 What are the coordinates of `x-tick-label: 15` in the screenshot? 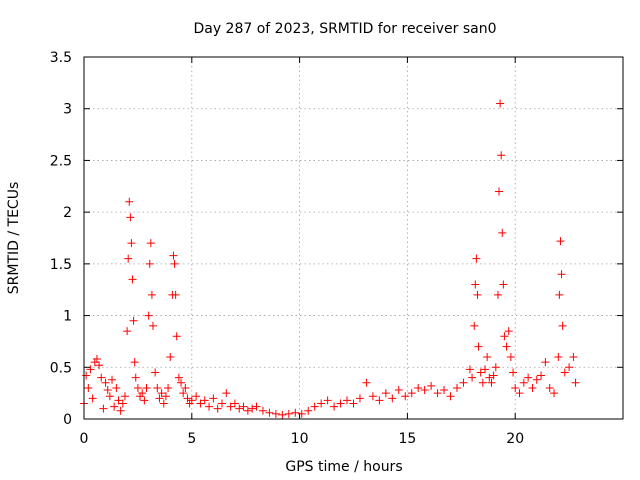 It's located at (407, 439).